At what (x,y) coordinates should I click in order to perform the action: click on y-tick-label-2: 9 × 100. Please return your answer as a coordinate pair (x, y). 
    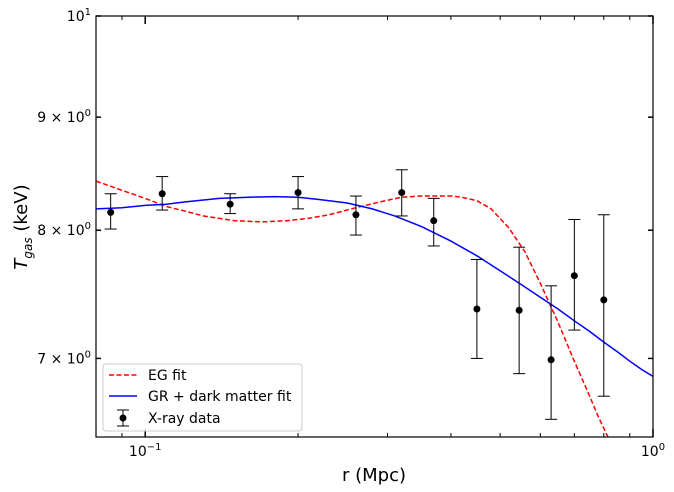
    Looking at the image, I should click on (64, 117).